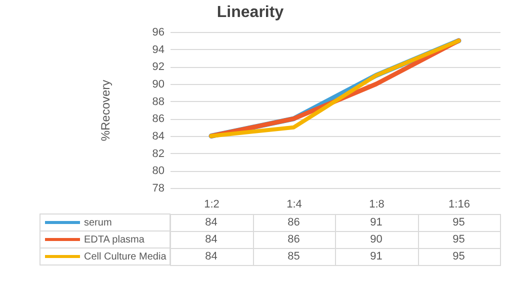 The image size is (508, 289). Describe the element at coordinates (158, 84) in the screenshot. I see `y-tick-label: 90` at that location.